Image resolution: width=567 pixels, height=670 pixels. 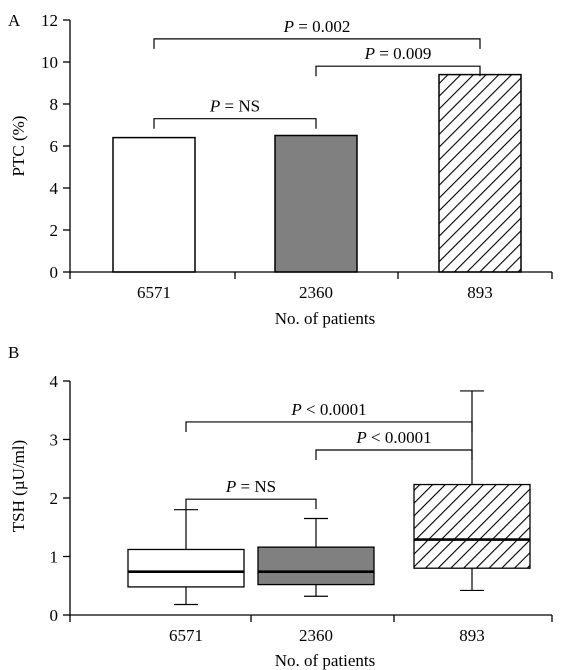 I want to click on significance-label: P = 0.002, so click(x=317, y=26).